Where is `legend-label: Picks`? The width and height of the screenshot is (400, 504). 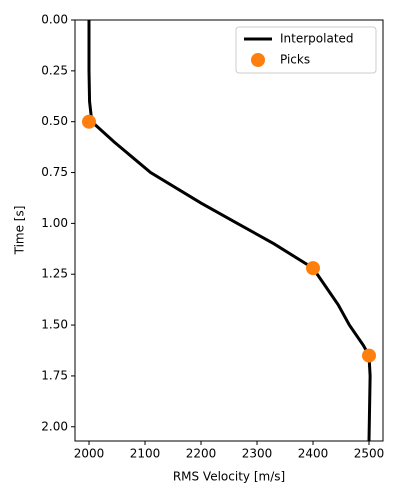
legend-label: Picks is located at coordinates (295, 60).